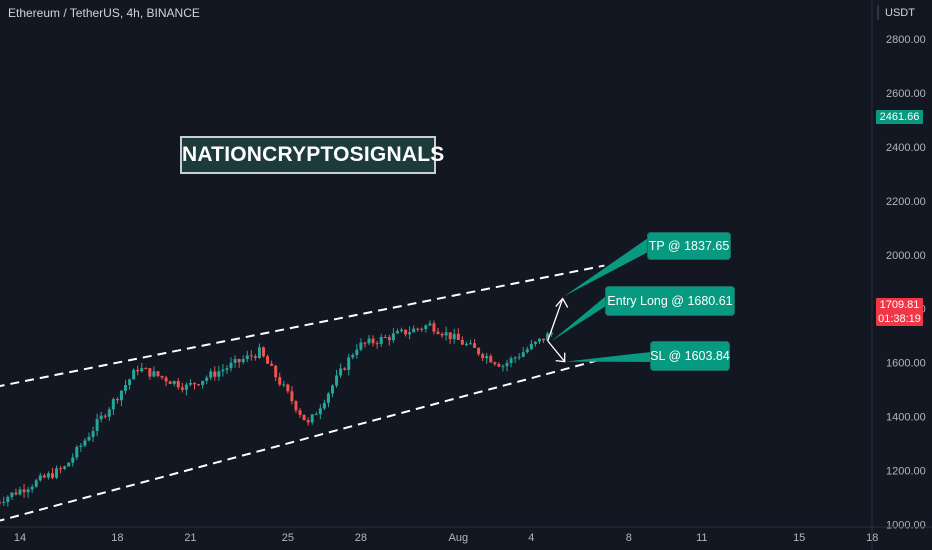  I want to click on x-tick-label: 8, so click(629, 538).